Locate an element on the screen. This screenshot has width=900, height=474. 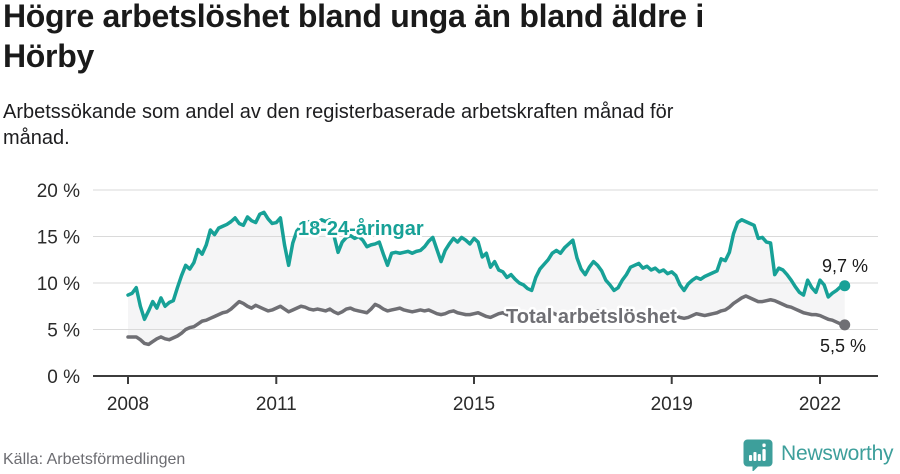
end-value-label-youth: 9,7 % is located at coordinates (845, 266).